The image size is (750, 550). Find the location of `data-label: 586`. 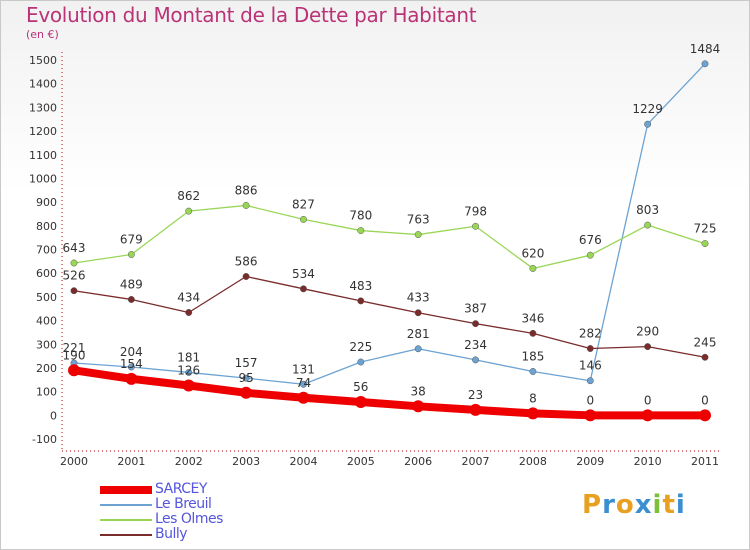

data-label: 586 is located at coordinates (246, 262).